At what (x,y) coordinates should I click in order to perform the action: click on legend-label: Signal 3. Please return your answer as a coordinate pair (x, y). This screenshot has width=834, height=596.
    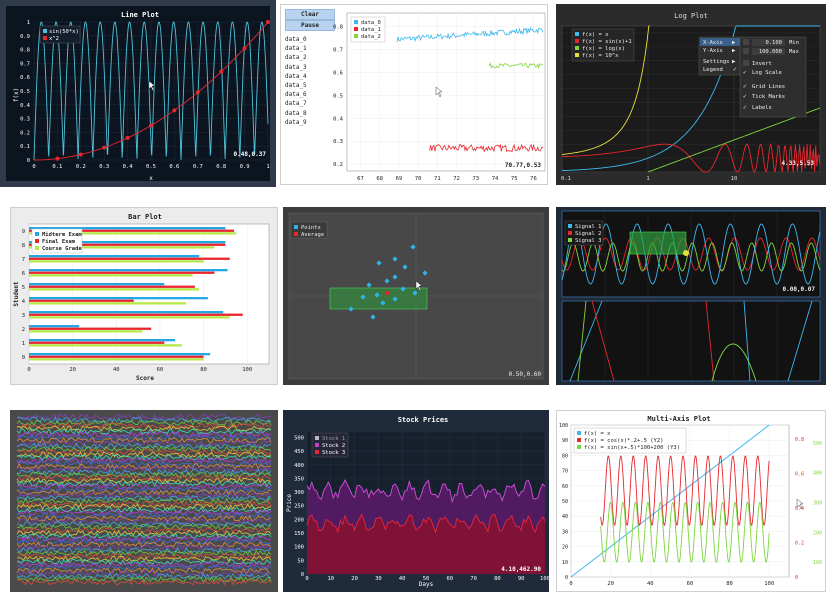
    Looking at the image, I should click on (588, 241).